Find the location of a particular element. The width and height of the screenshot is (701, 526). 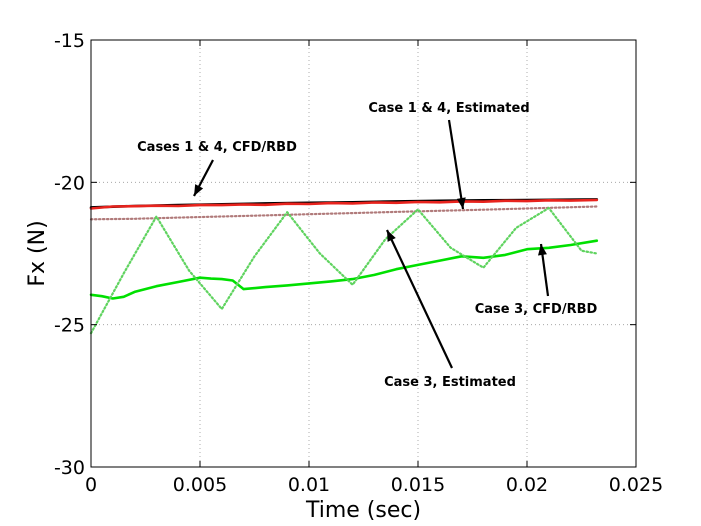

annotation-label-2: Cases 1 & 4, CFD/RBD is located at coordinates (217, 147).